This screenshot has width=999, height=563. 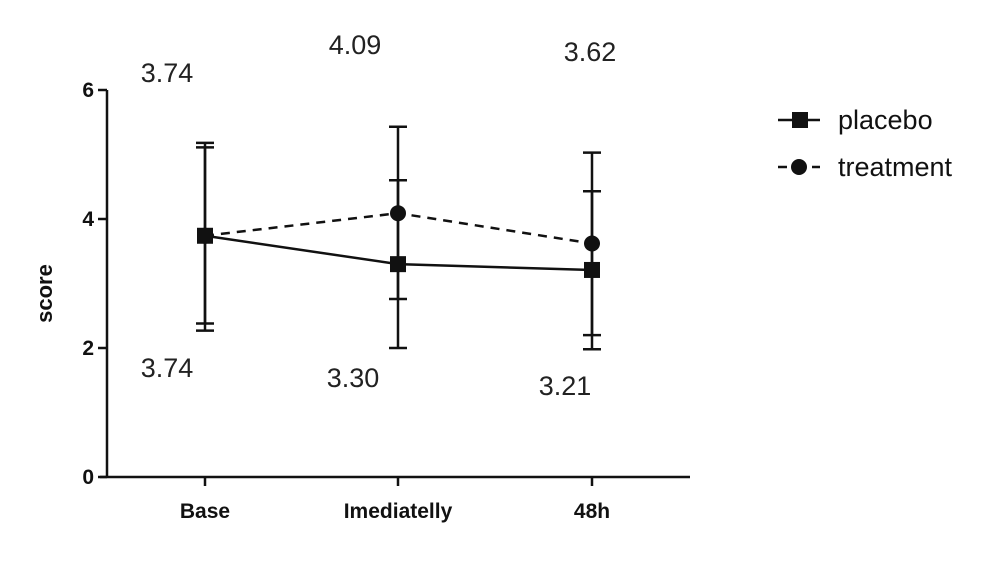 I want to click on legend-marker-circle, so click(x=799, y=167).